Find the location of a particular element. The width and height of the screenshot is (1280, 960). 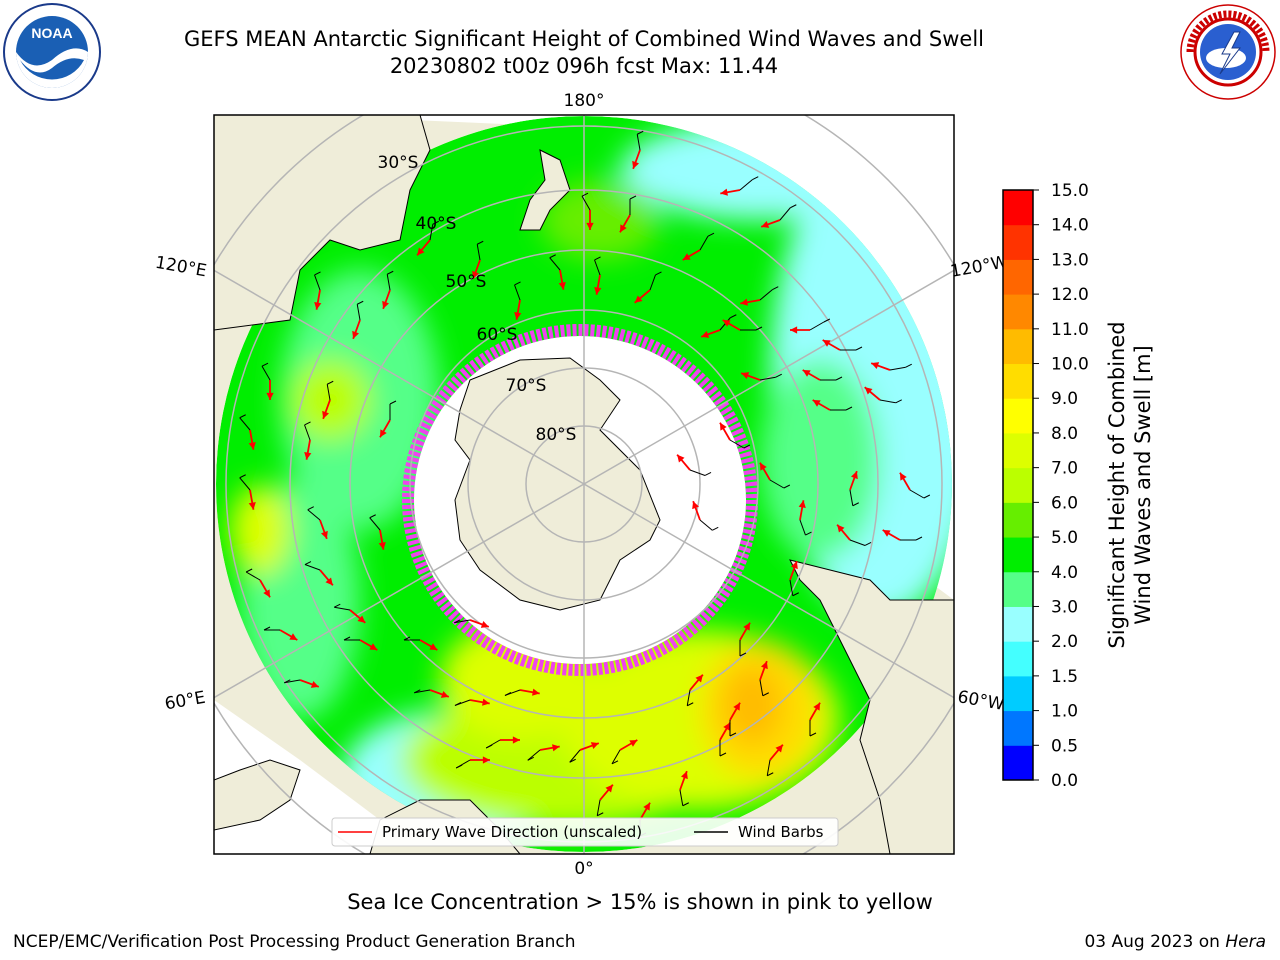

meridian-line is located at coordinates (399, 591).